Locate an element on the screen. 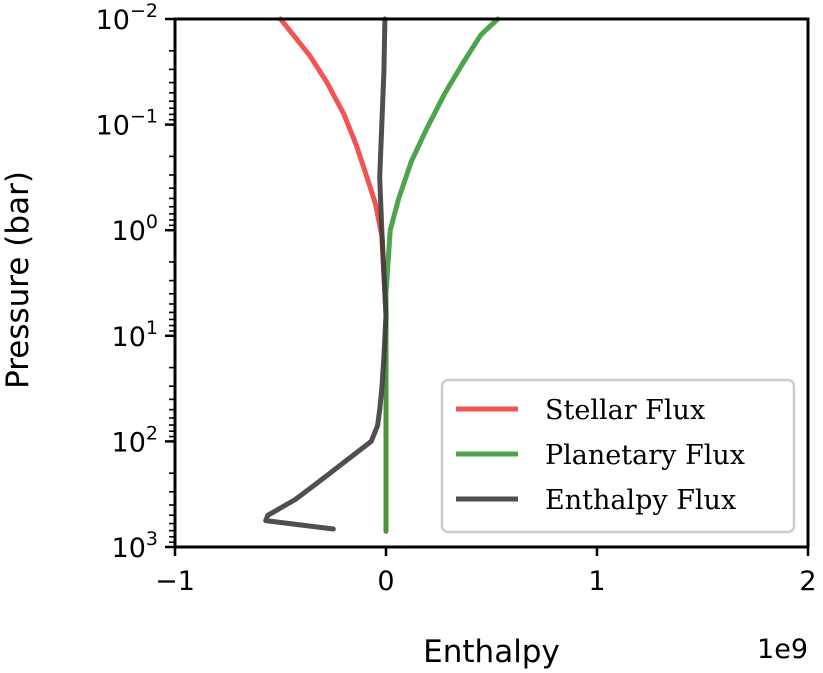  legend-box is located at coordinates (618, 456).